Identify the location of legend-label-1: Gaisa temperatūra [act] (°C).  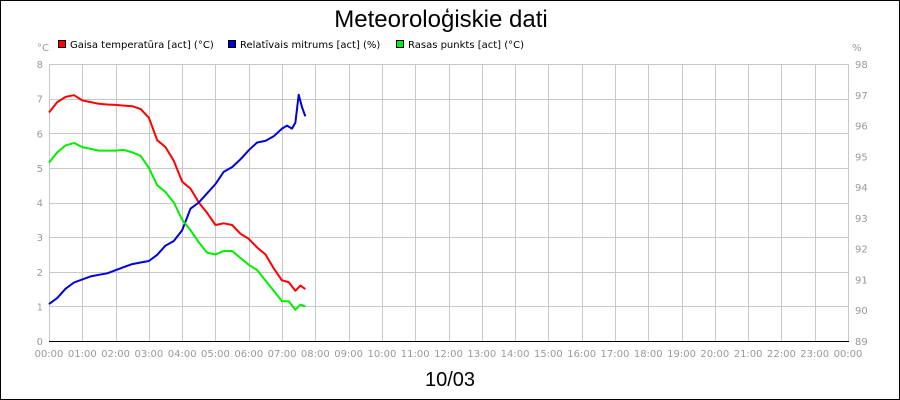
(142, 45).